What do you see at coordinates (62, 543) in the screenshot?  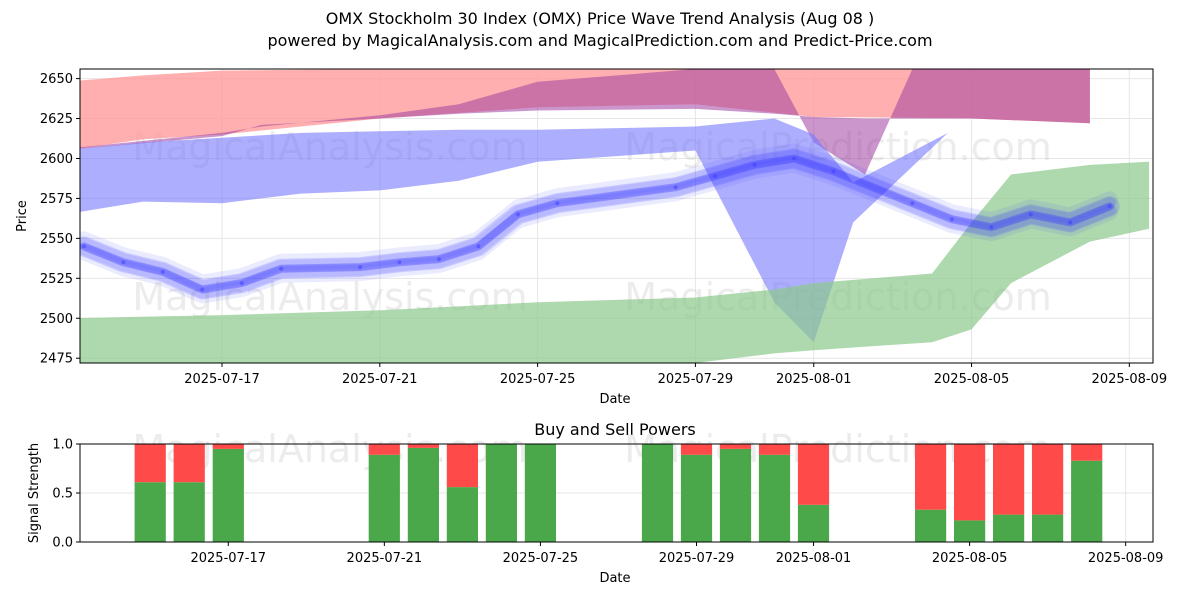 I see `y-tick-label: 0.0` at bounding box center [62, 543].